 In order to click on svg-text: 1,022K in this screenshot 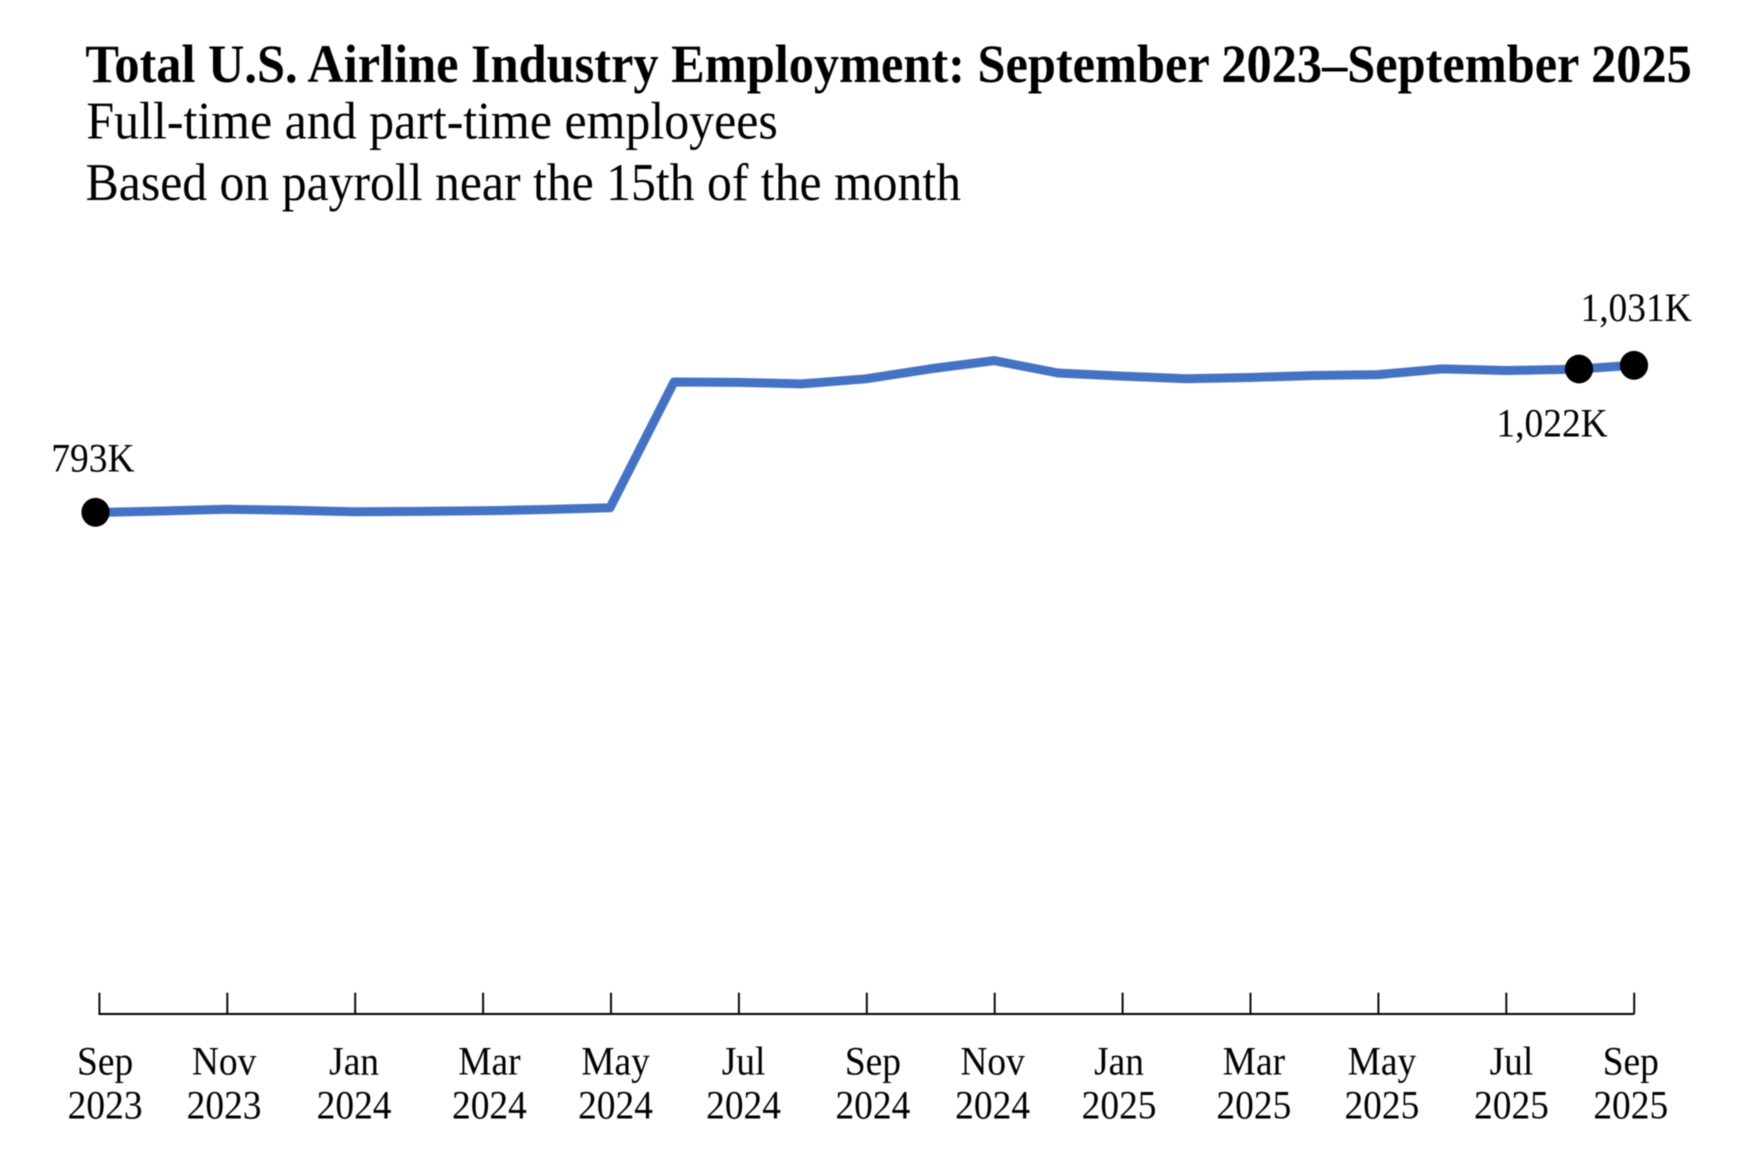, I will do `click(1551, 423)`.